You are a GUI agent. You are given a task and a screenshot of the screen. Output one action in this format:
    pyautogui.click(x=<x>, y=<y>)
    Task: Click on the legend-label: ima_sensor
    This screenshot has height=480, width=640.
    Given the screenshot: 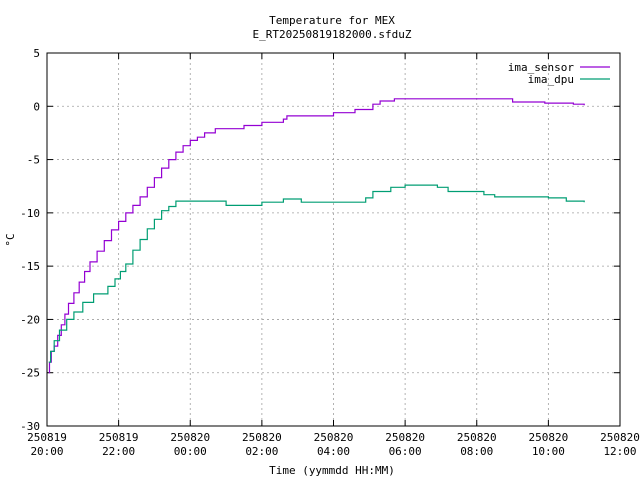 What is the action you would take?
    pyautogui.click(x=541, y=67)
    